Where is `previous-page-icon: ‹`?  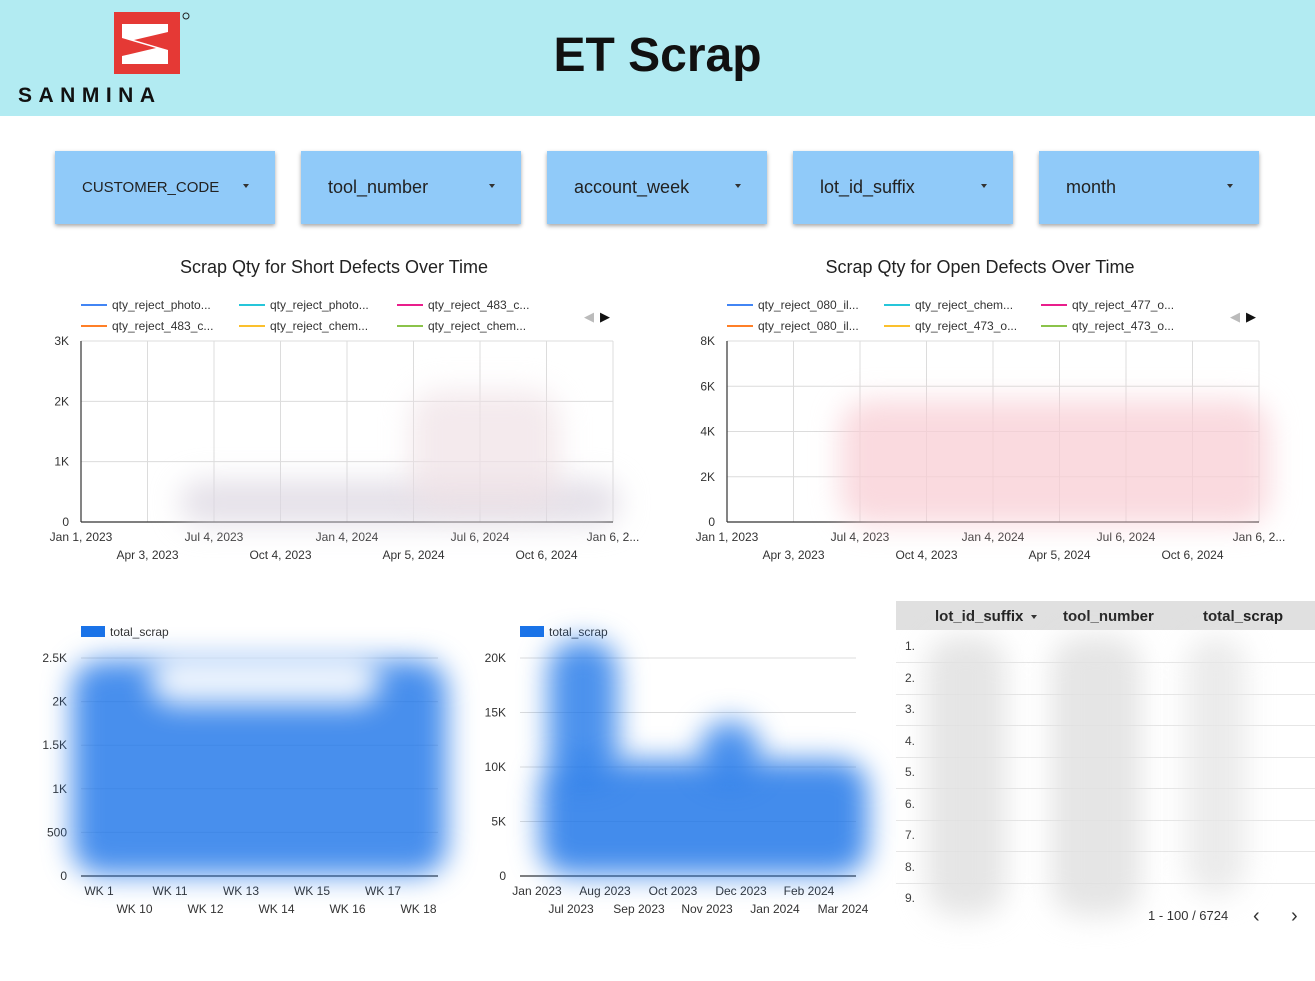 previous-page-icon: ‹ is located at coordinates (1256, 916).